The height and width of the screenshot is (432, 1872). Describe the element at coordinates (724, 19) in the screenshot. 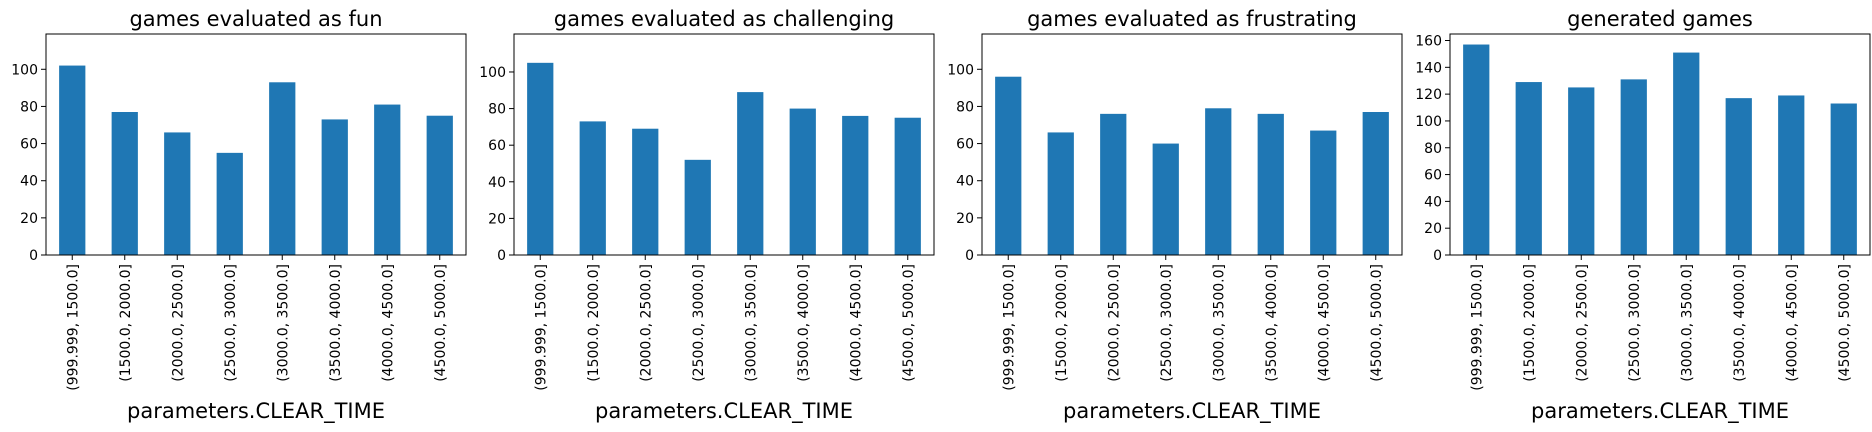

I see `chart-title: games evaluated as challenging` at that location.